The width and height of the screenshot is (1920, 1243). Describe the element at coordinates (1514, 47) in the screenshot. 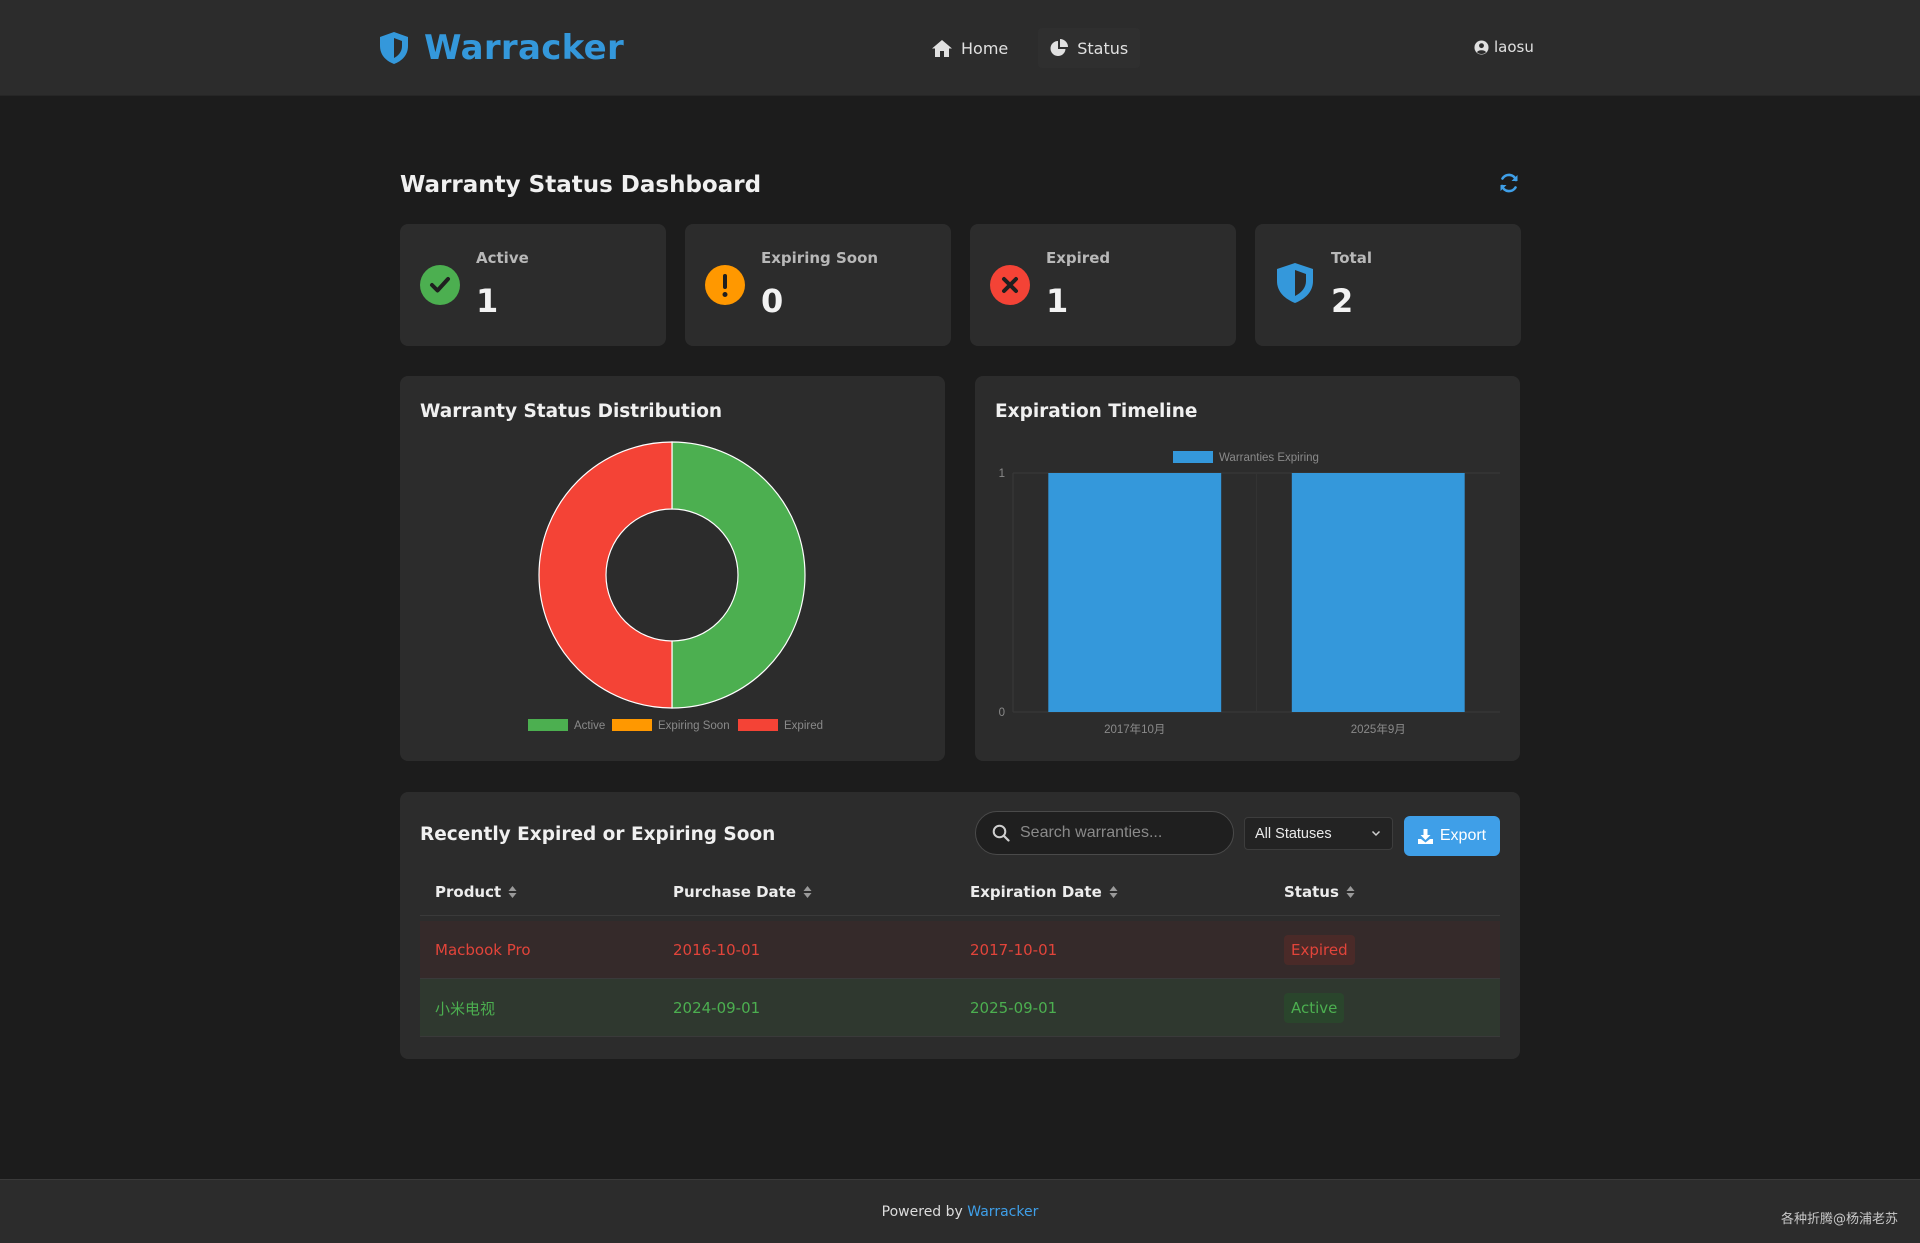

I see `username: laosu` at that location.